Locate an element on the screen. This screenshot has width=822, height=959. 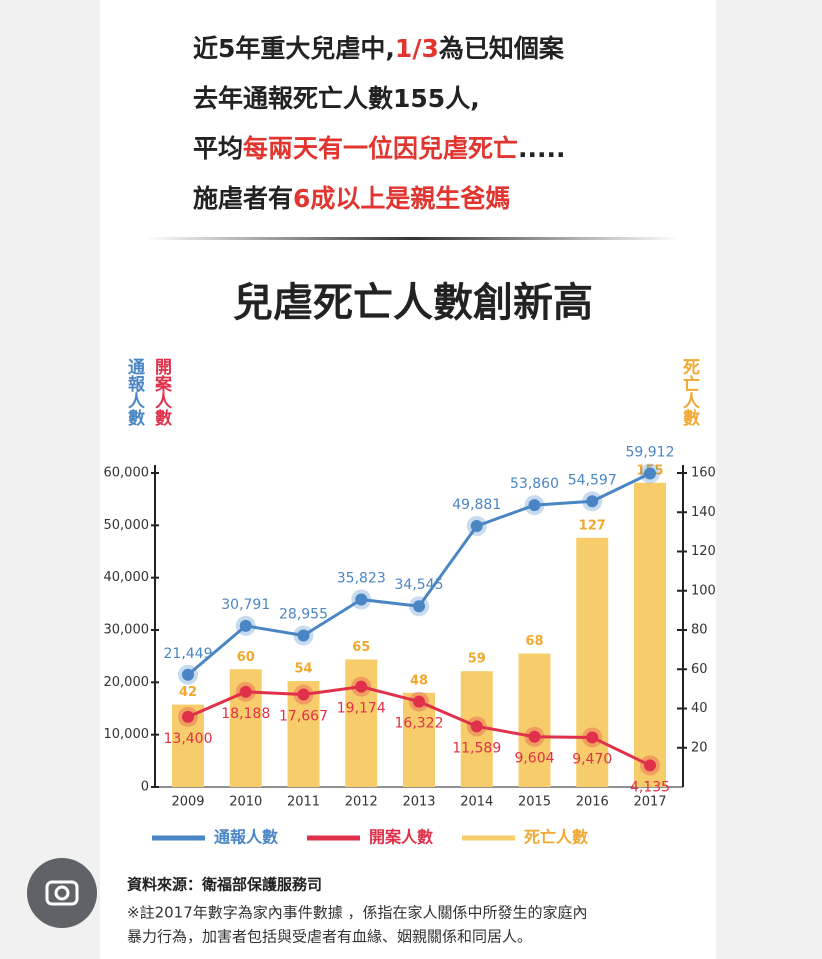
point-label: 17,667 is located at coordinates (303, 717).